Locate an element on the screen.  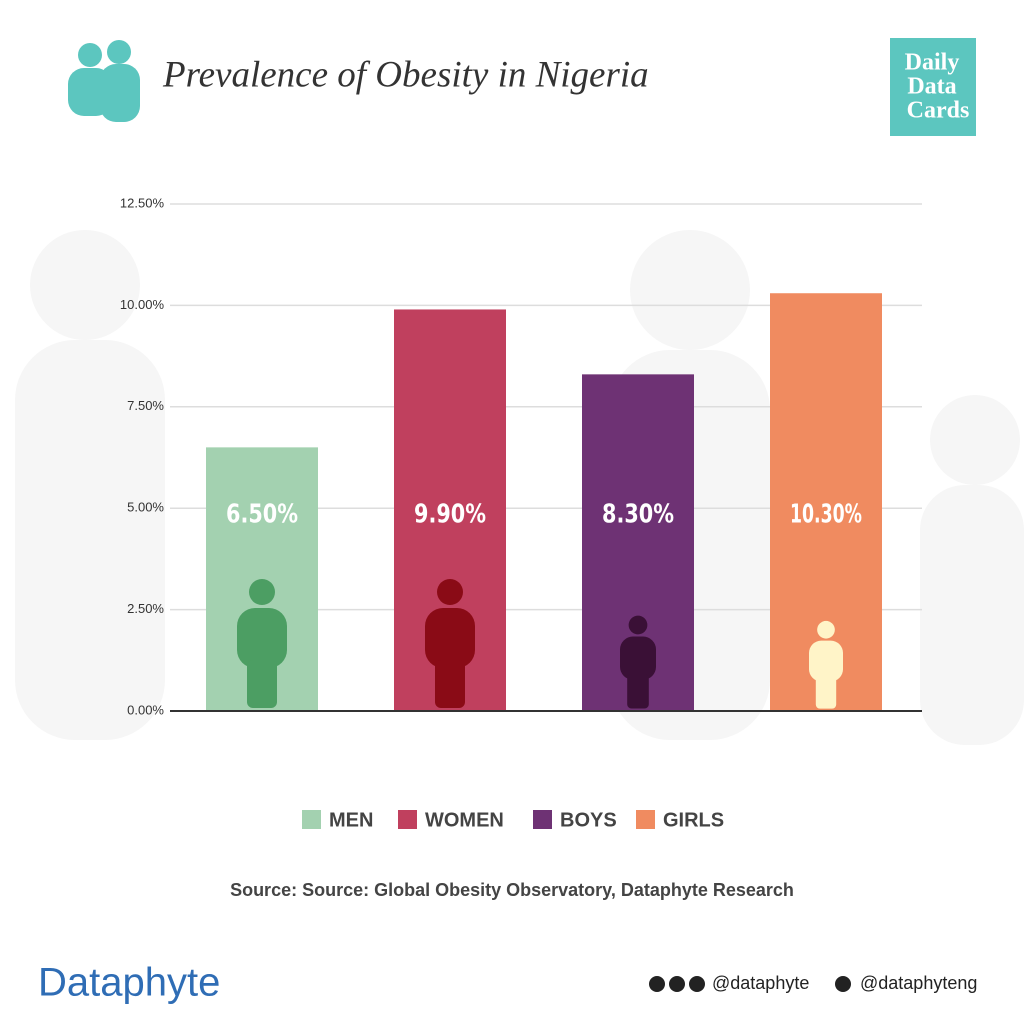
legend-label: GIRLS is located at coordinates (693, 820).